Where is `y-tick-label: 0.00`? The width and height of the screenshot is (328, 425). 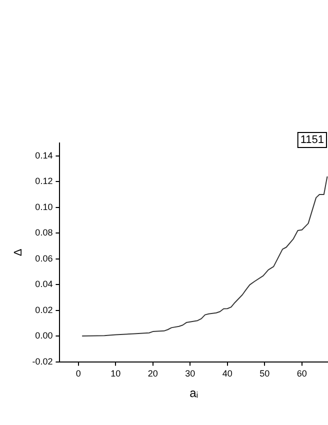 y-tick-label: 0.00 is located at coordinates (44, 335).